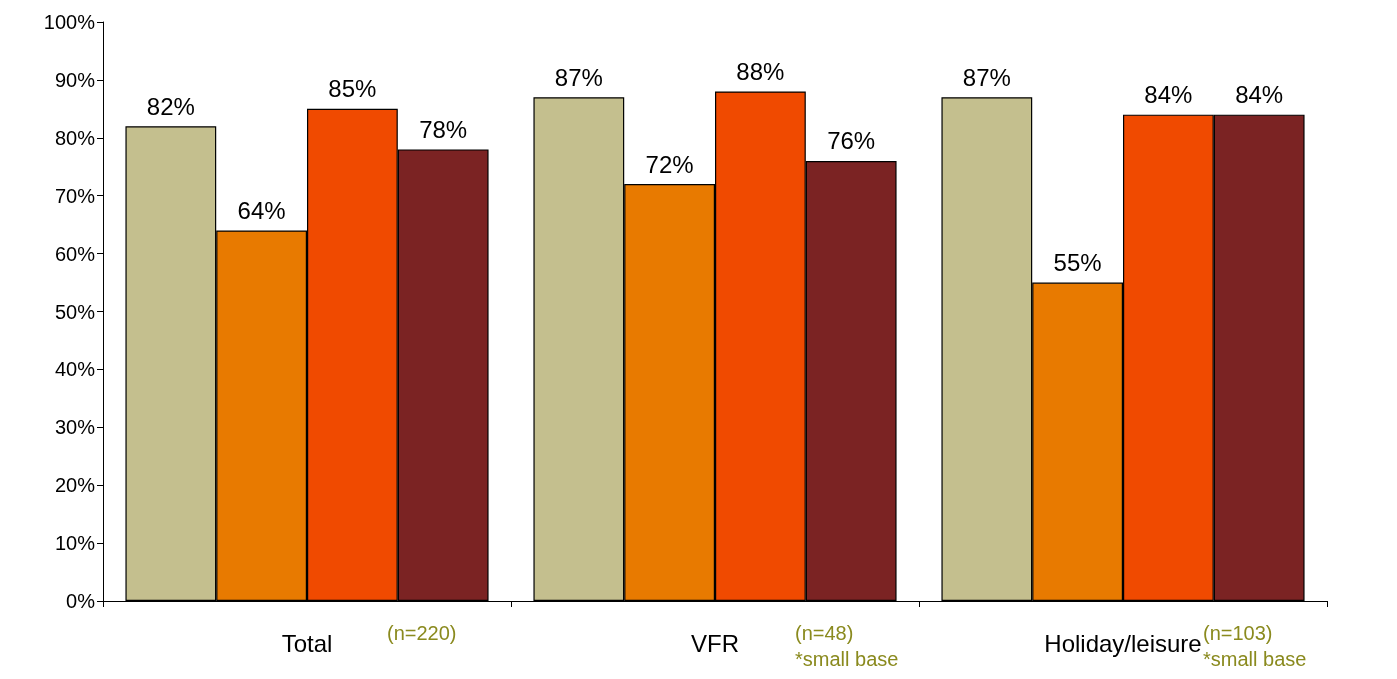  I want to click on y-tick-label: 50%, so click(75, 311).